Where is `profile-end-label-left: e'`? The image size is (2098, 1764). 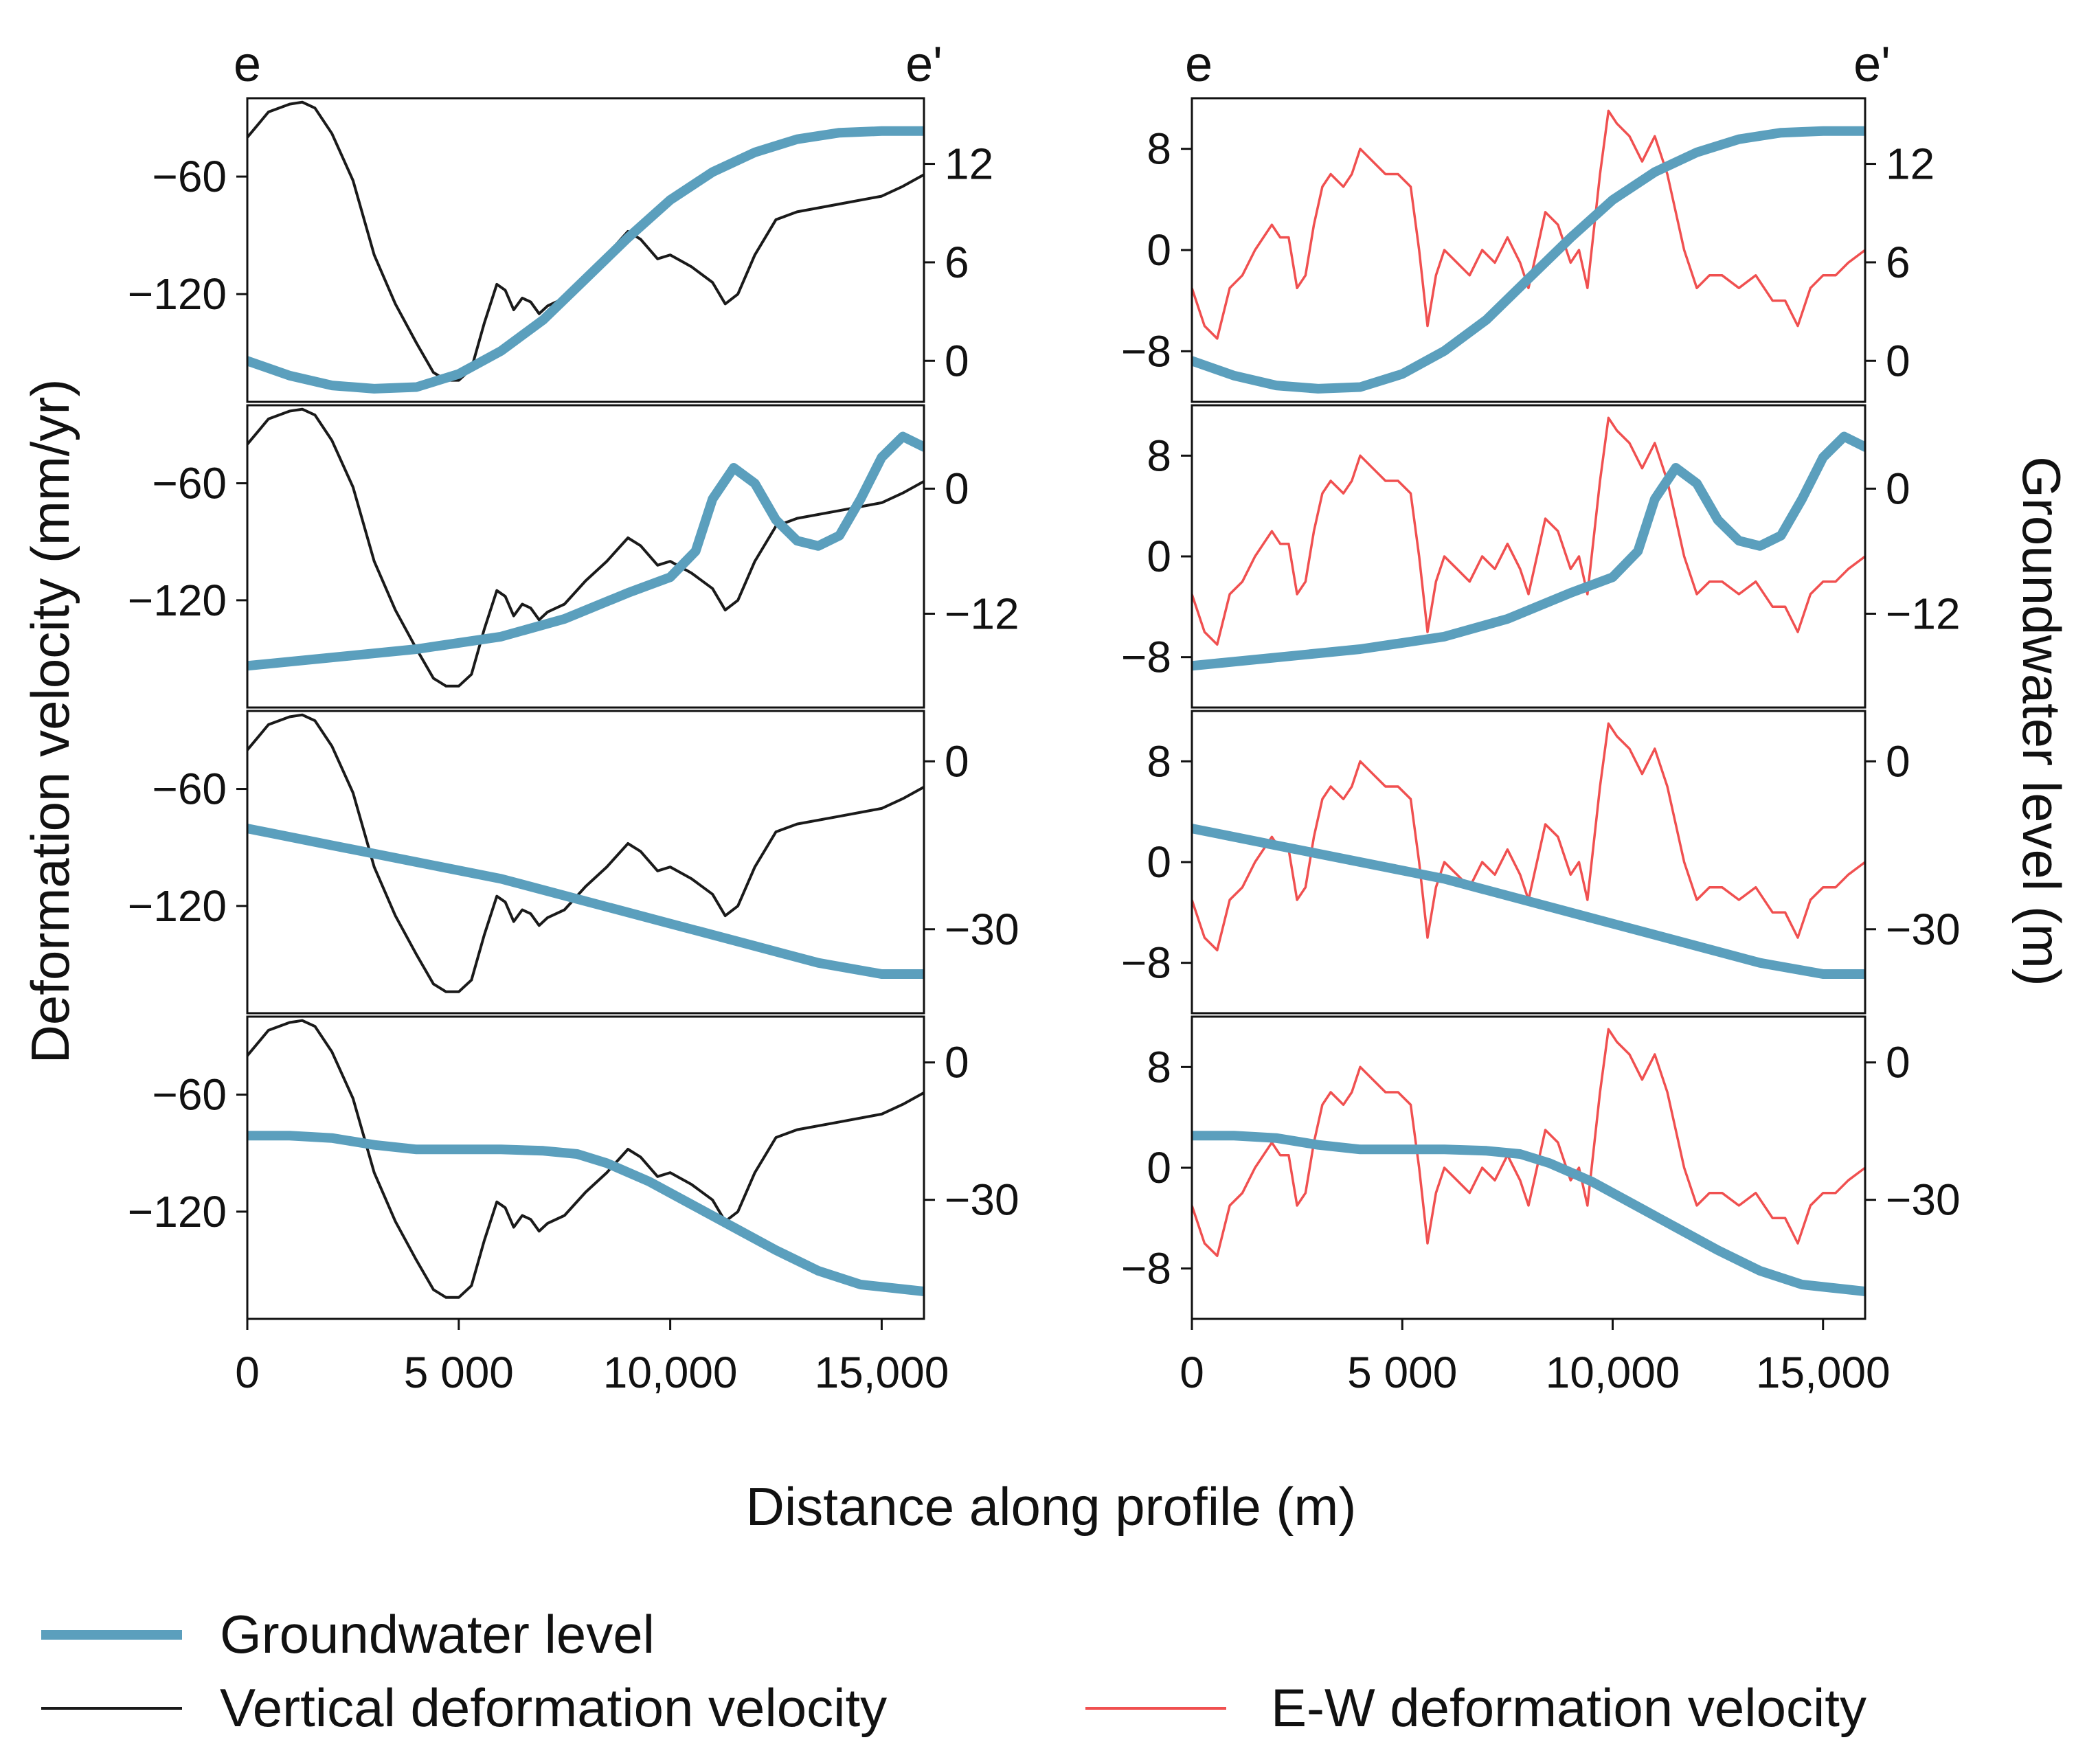
profile-end-label-left: e' is located at coordinates (924, 65).